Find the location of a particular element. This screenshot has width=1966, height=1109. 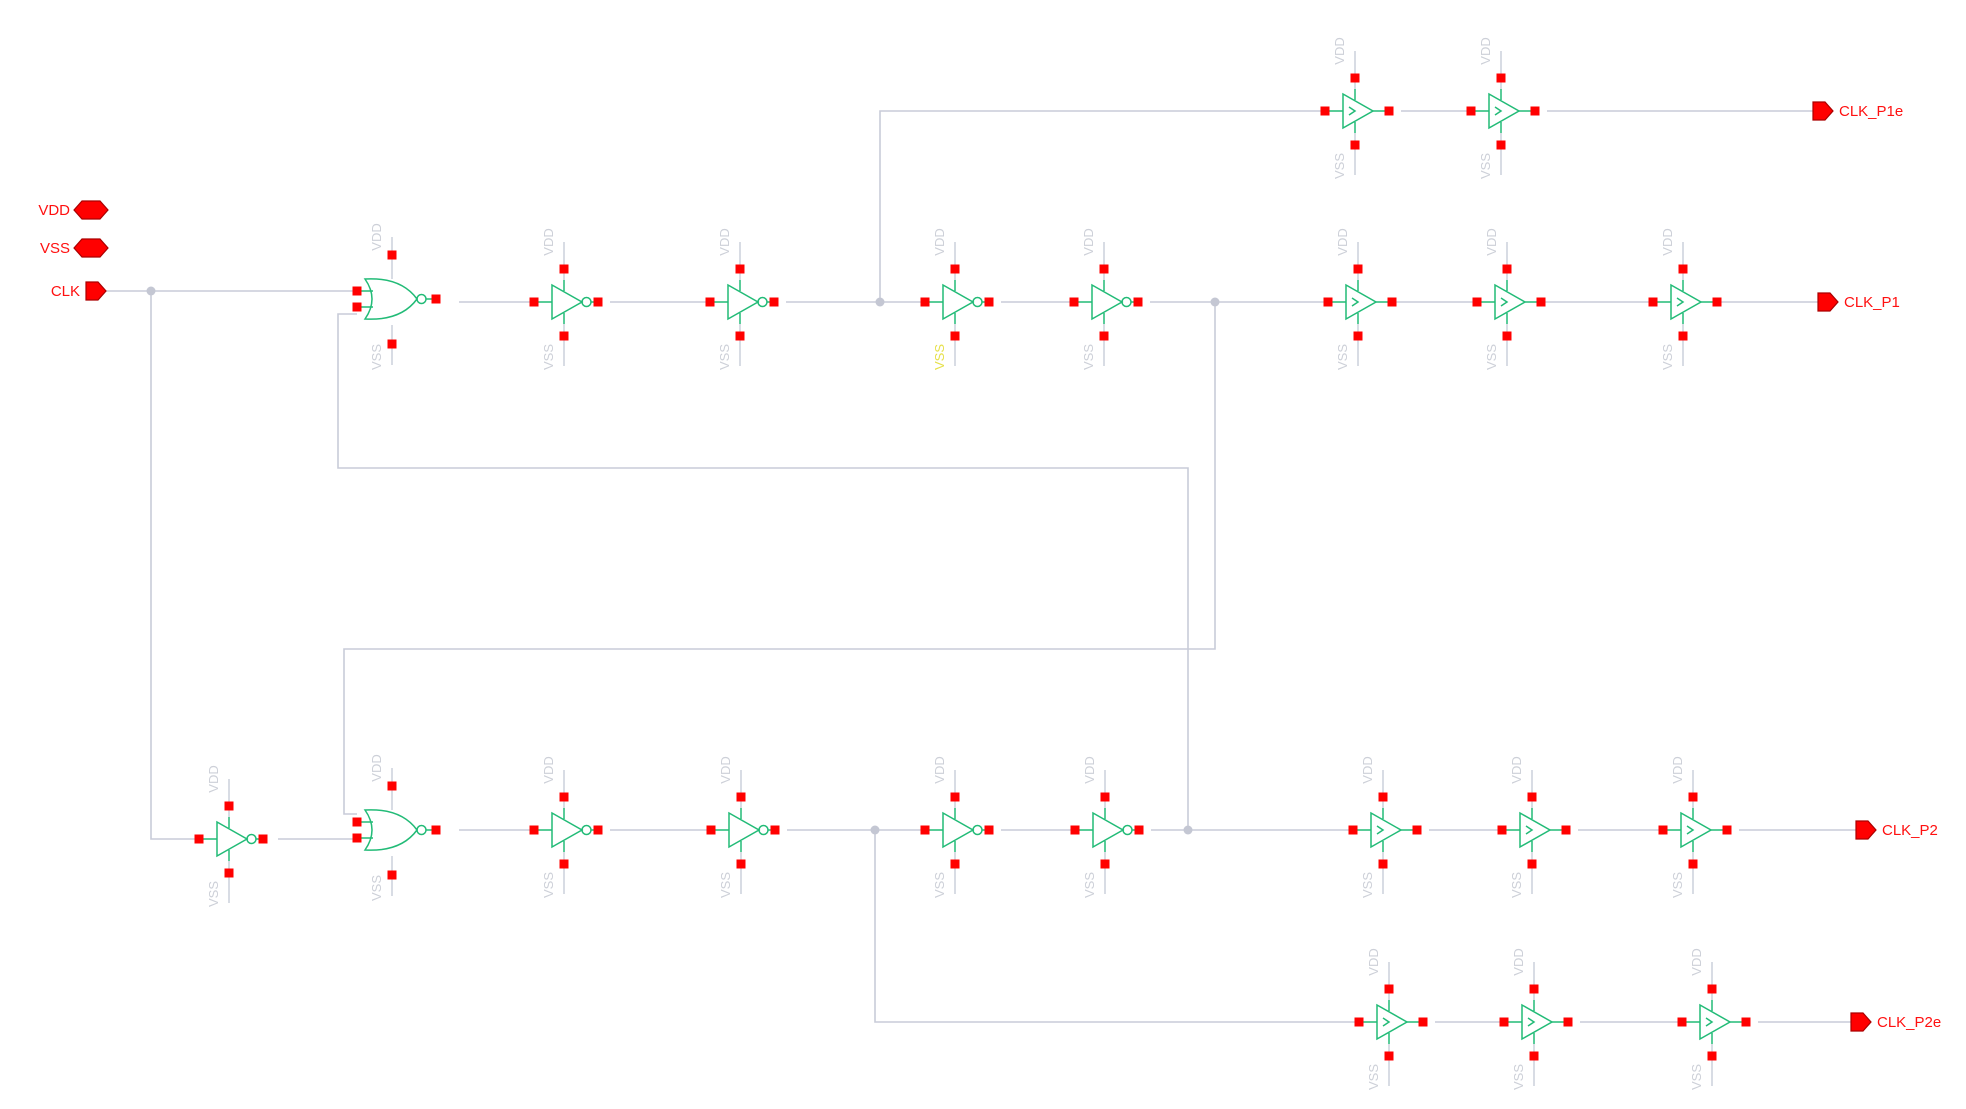

supply-port-vss: VSS is located at coordinates (74, 248).